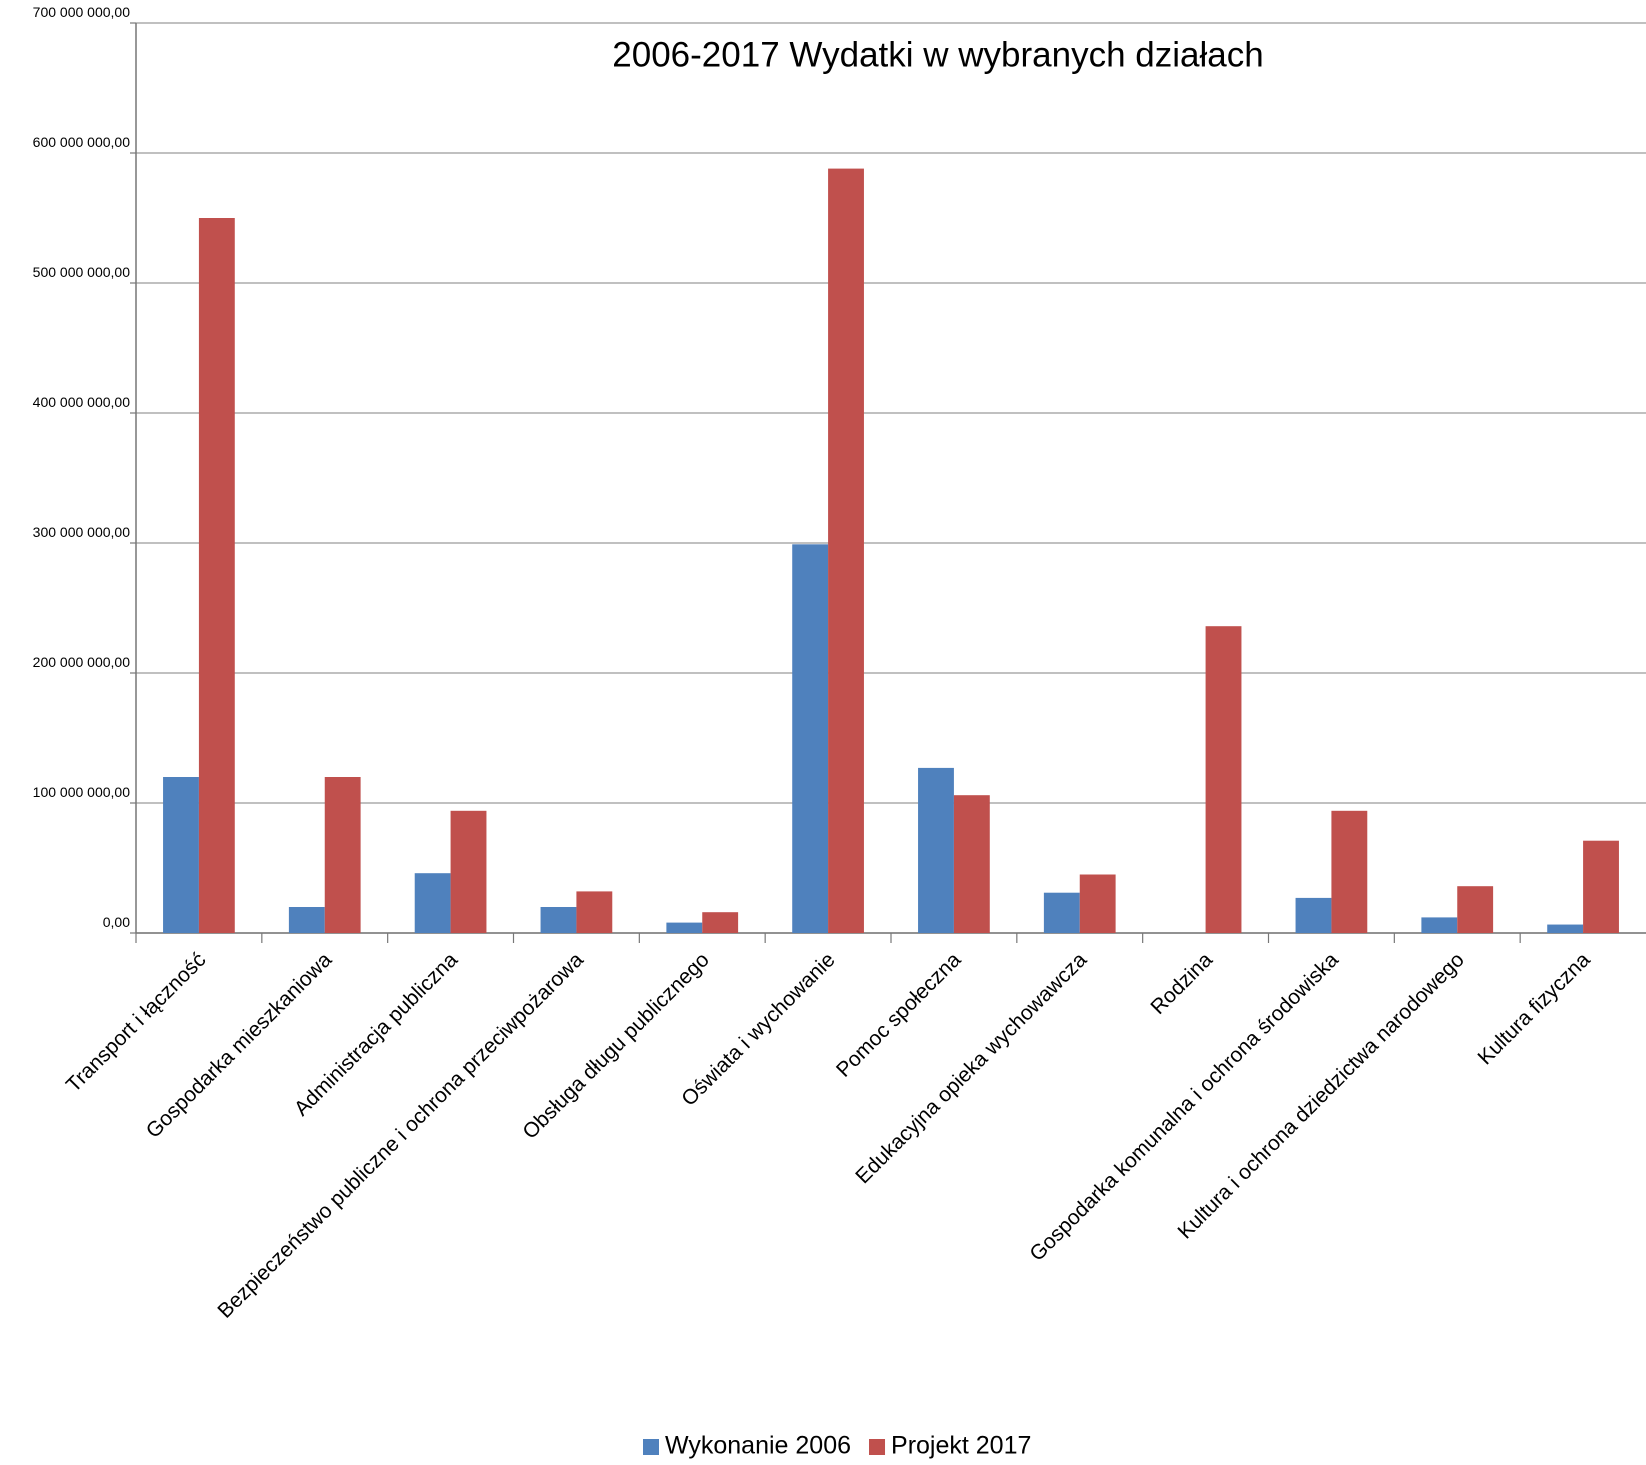 This screenshot has height=1465, width=1646. I want to click on x-tick-label: Kultura i ochrona dziedzictwa narodowego, so click(1321, 1095).